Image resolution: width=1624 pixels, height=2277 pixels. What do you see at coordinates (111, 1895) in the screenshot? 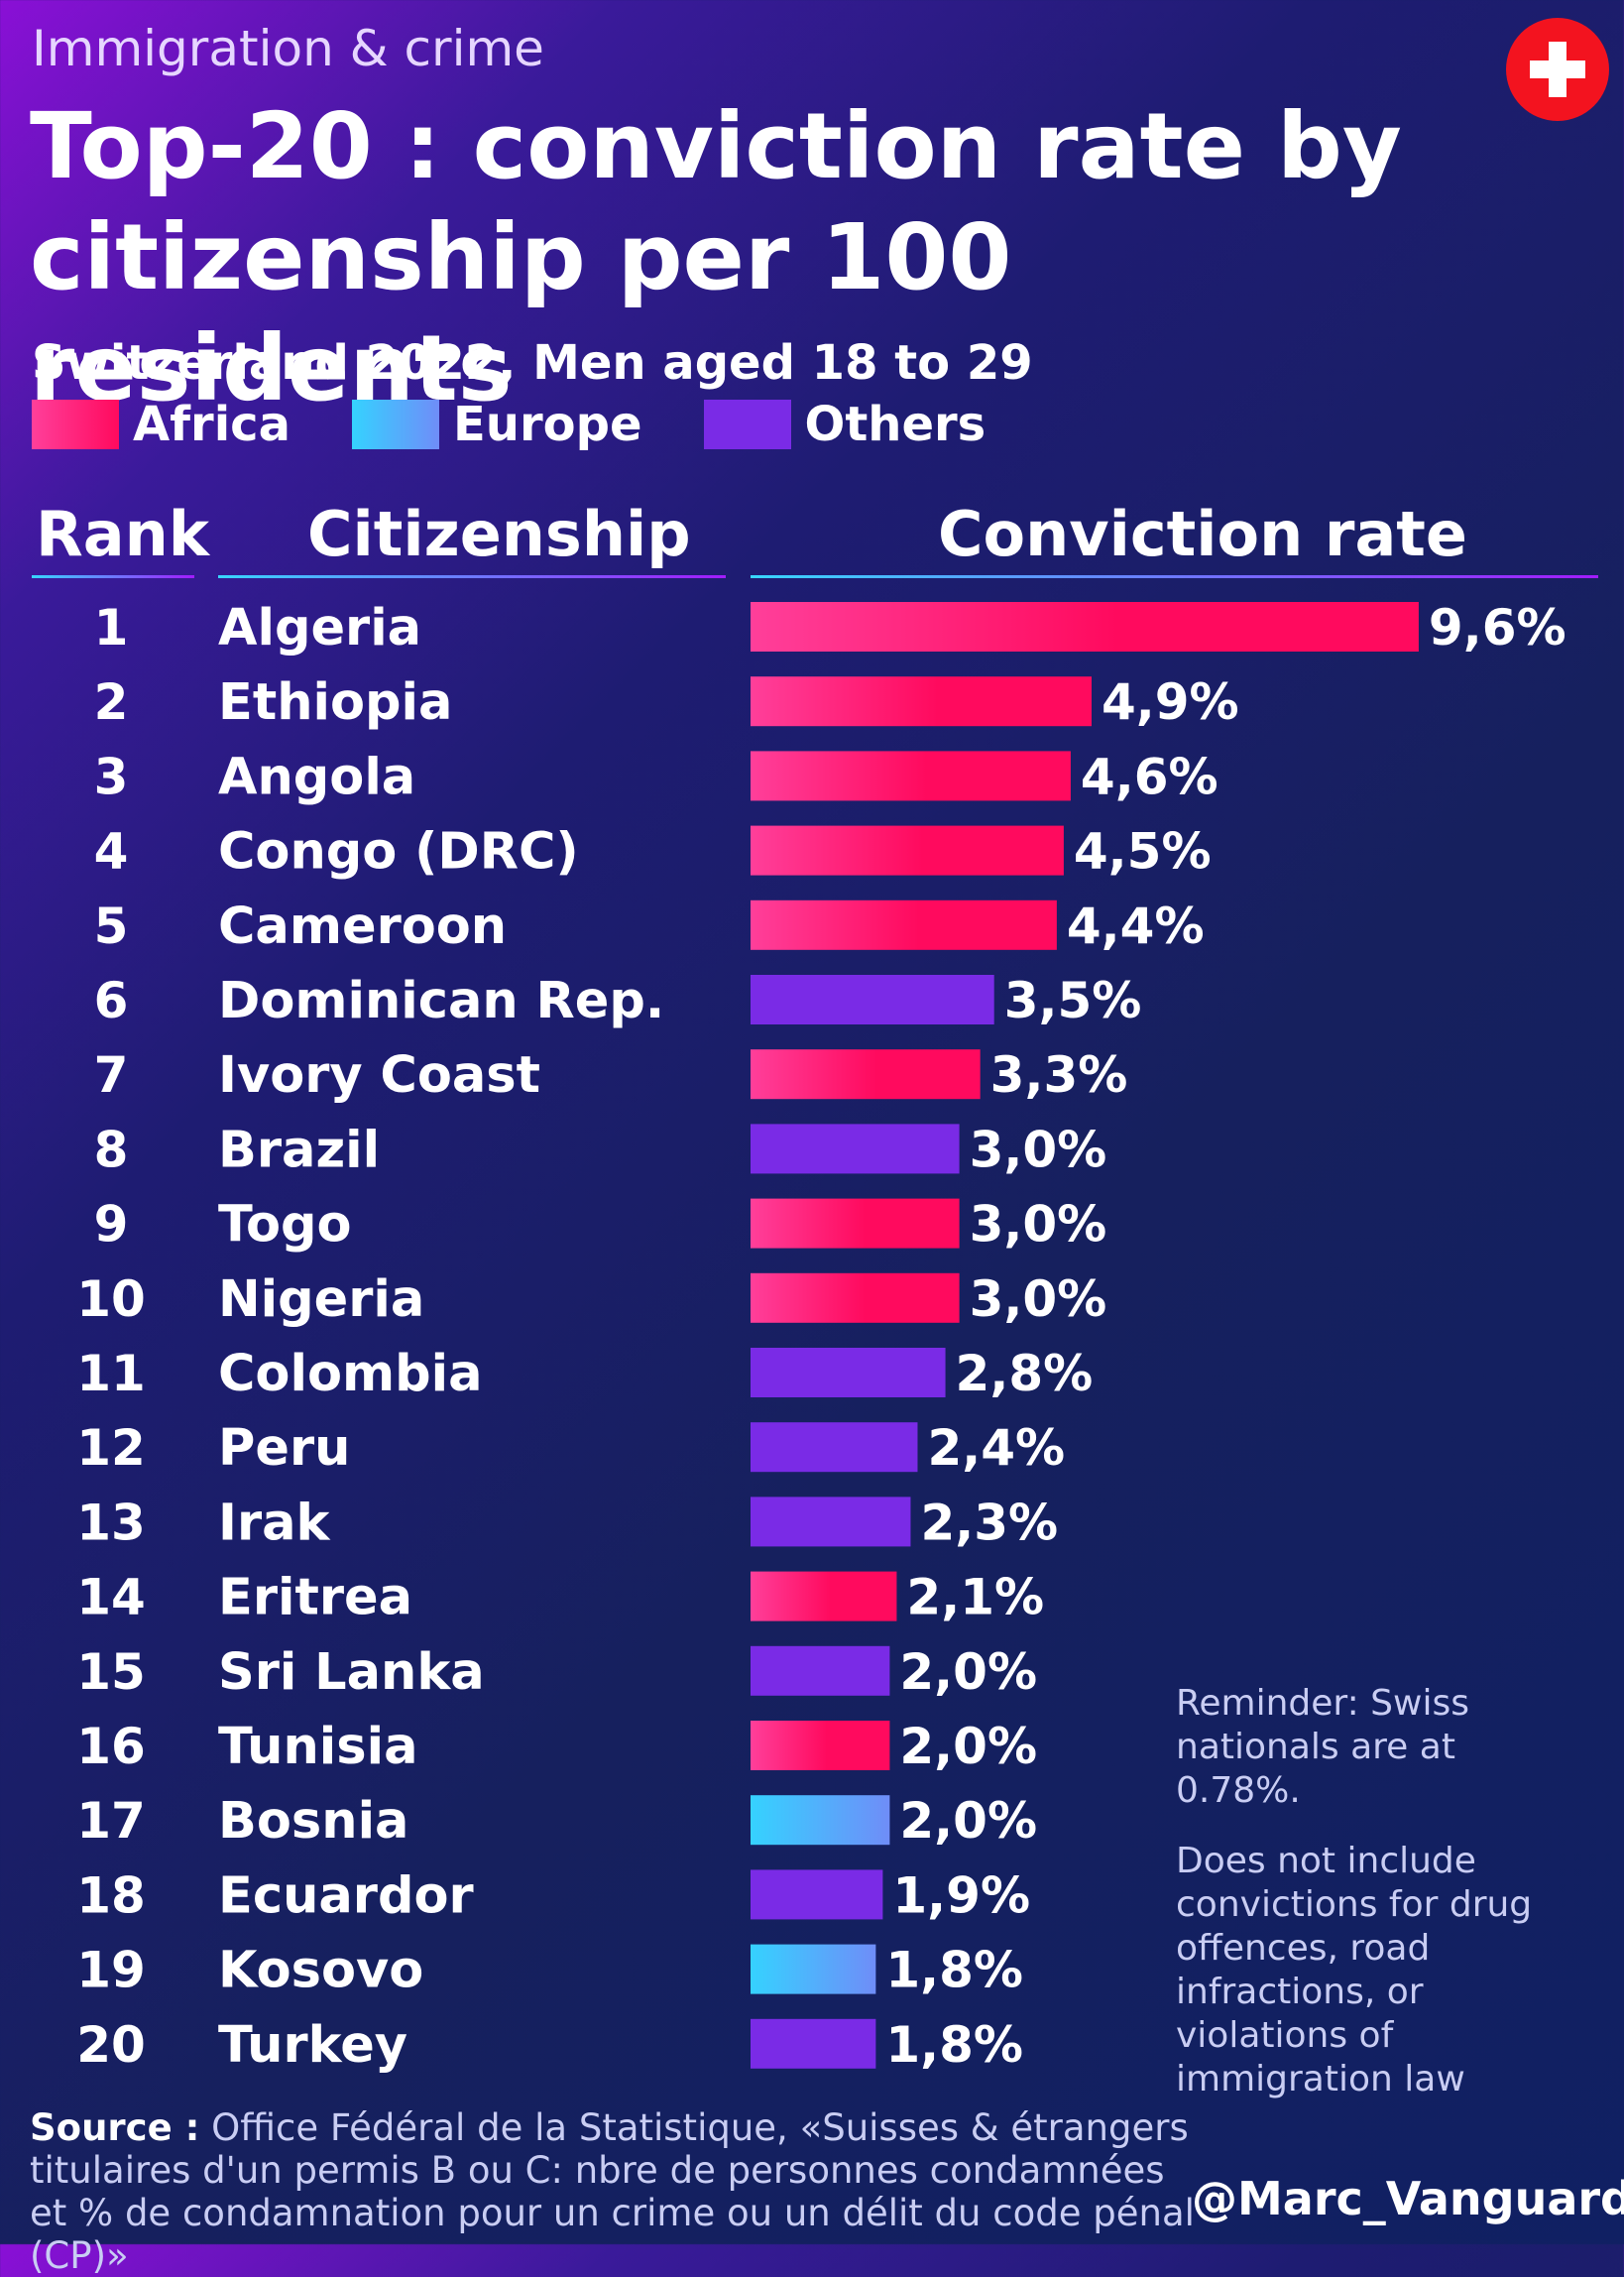
I see `rank-label-ecuardor: 18` at bounding box center [111, 1895].